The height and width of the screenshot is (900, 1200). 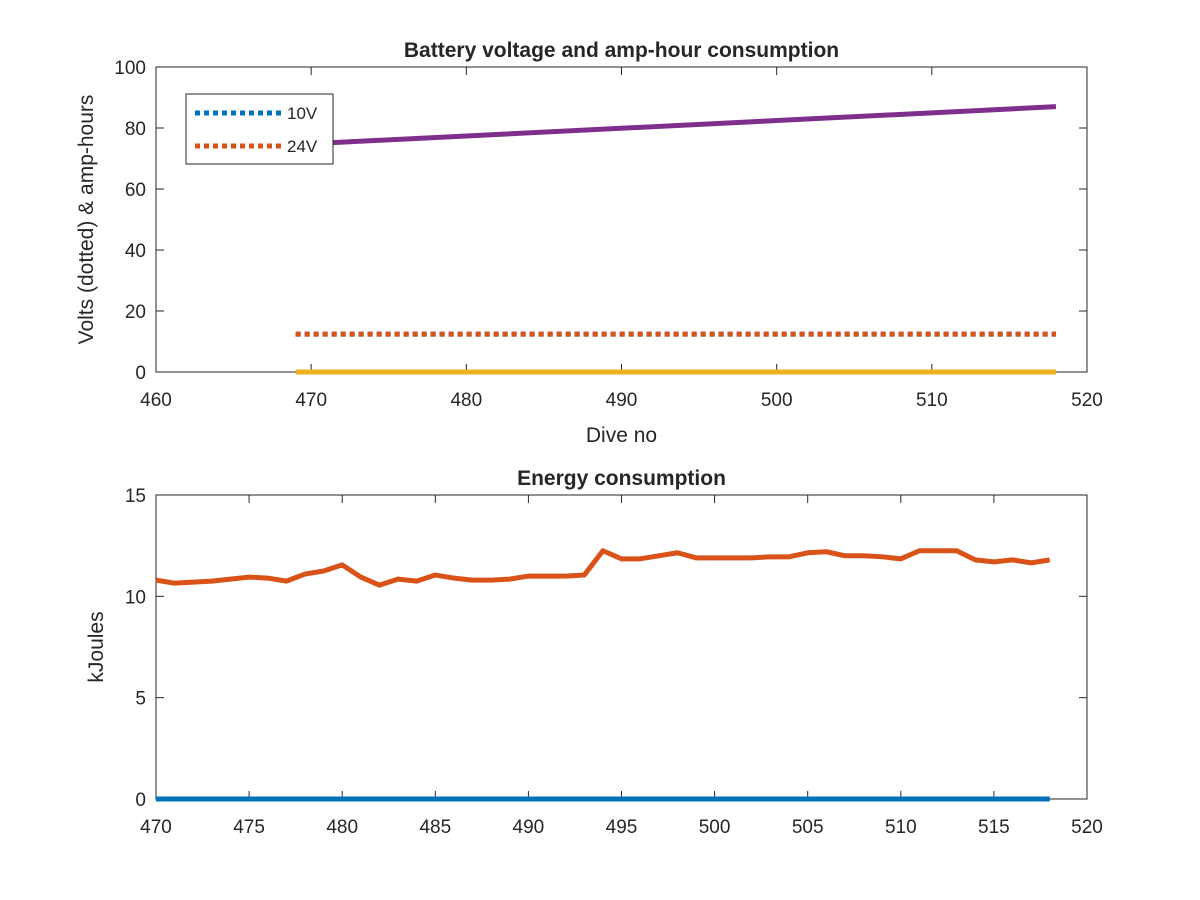 I want to click on legend-box, so click(x=259, y=129).